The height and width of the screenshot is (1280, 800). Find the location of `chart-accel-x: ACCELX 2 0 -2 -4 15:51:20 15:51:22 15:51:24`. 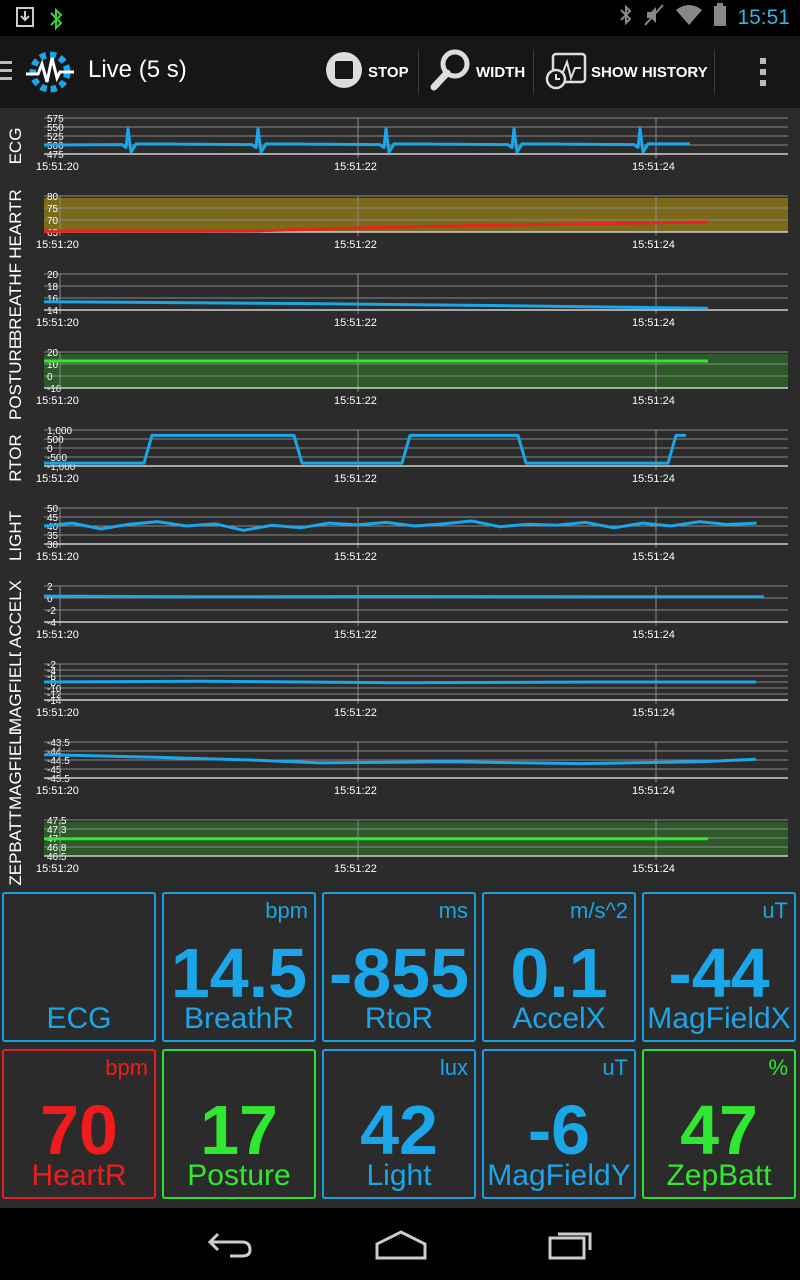

chart-accel-x: ACCELX 2 0 -2 -4 15:51:20 15:51:22 15:51:24 is located at coordinates (400, 615).